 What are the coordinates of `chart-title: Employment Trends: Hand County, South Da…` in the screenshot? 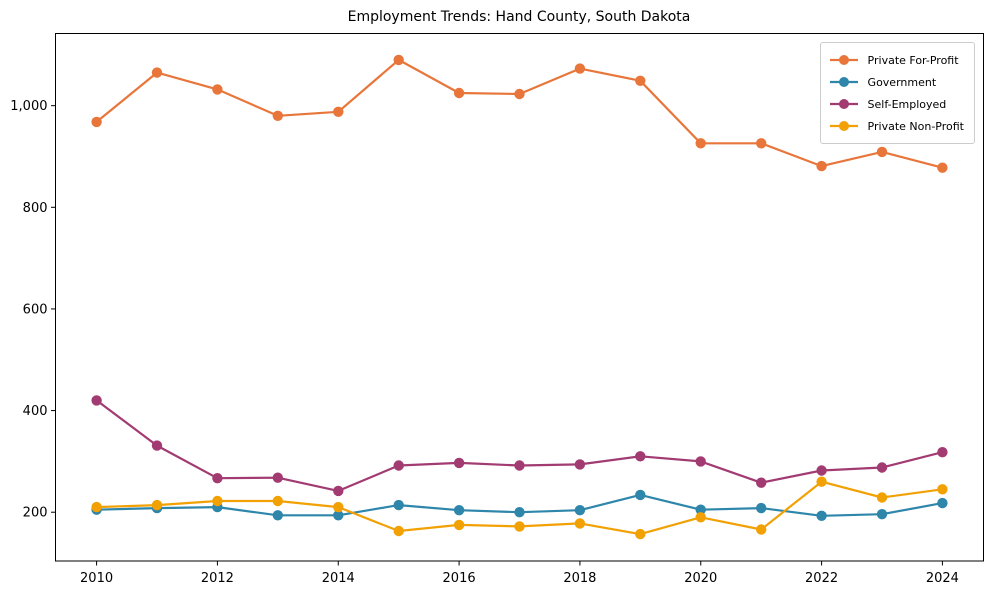 It's located at (519, 17).